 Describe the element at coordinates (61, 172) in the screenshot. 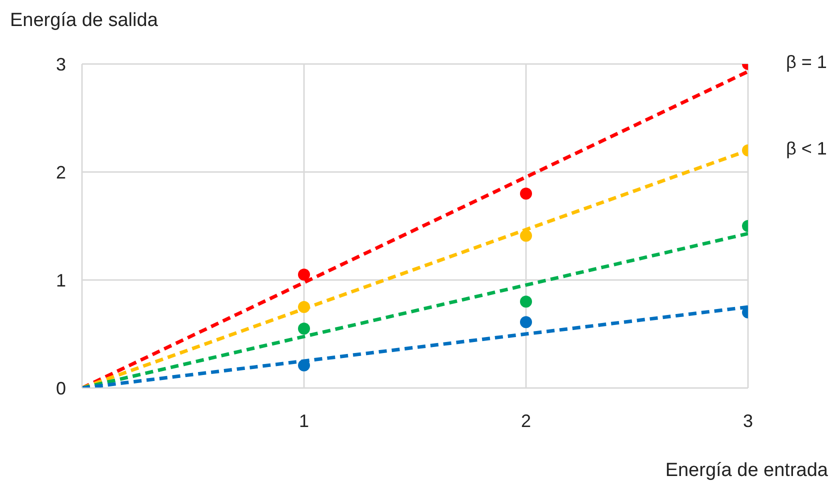

I see `y-tick-label: 2` at that location.